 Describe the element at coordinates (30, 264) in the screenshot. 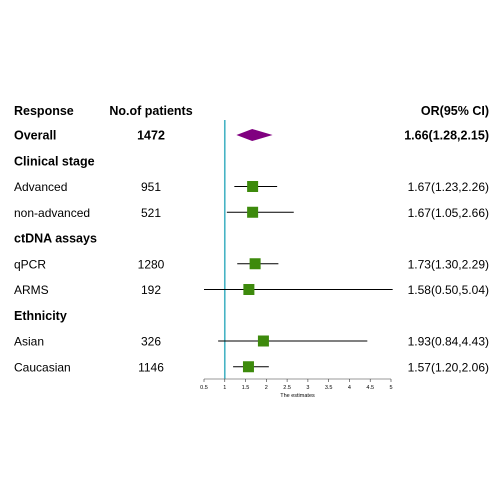

I see `row-label: qPCR` at that location.